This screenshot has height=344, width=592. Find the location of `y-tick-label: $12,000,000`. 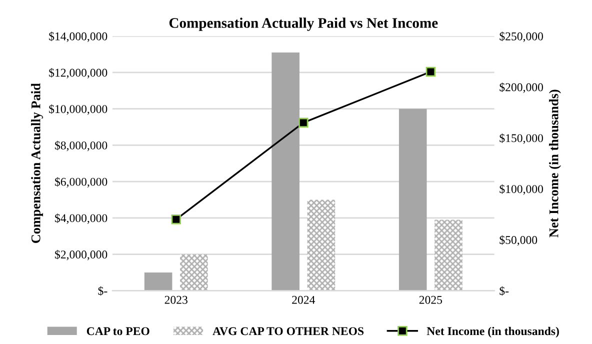

y-tick-label: $12,000,000 is located at coordinates (78, 73).